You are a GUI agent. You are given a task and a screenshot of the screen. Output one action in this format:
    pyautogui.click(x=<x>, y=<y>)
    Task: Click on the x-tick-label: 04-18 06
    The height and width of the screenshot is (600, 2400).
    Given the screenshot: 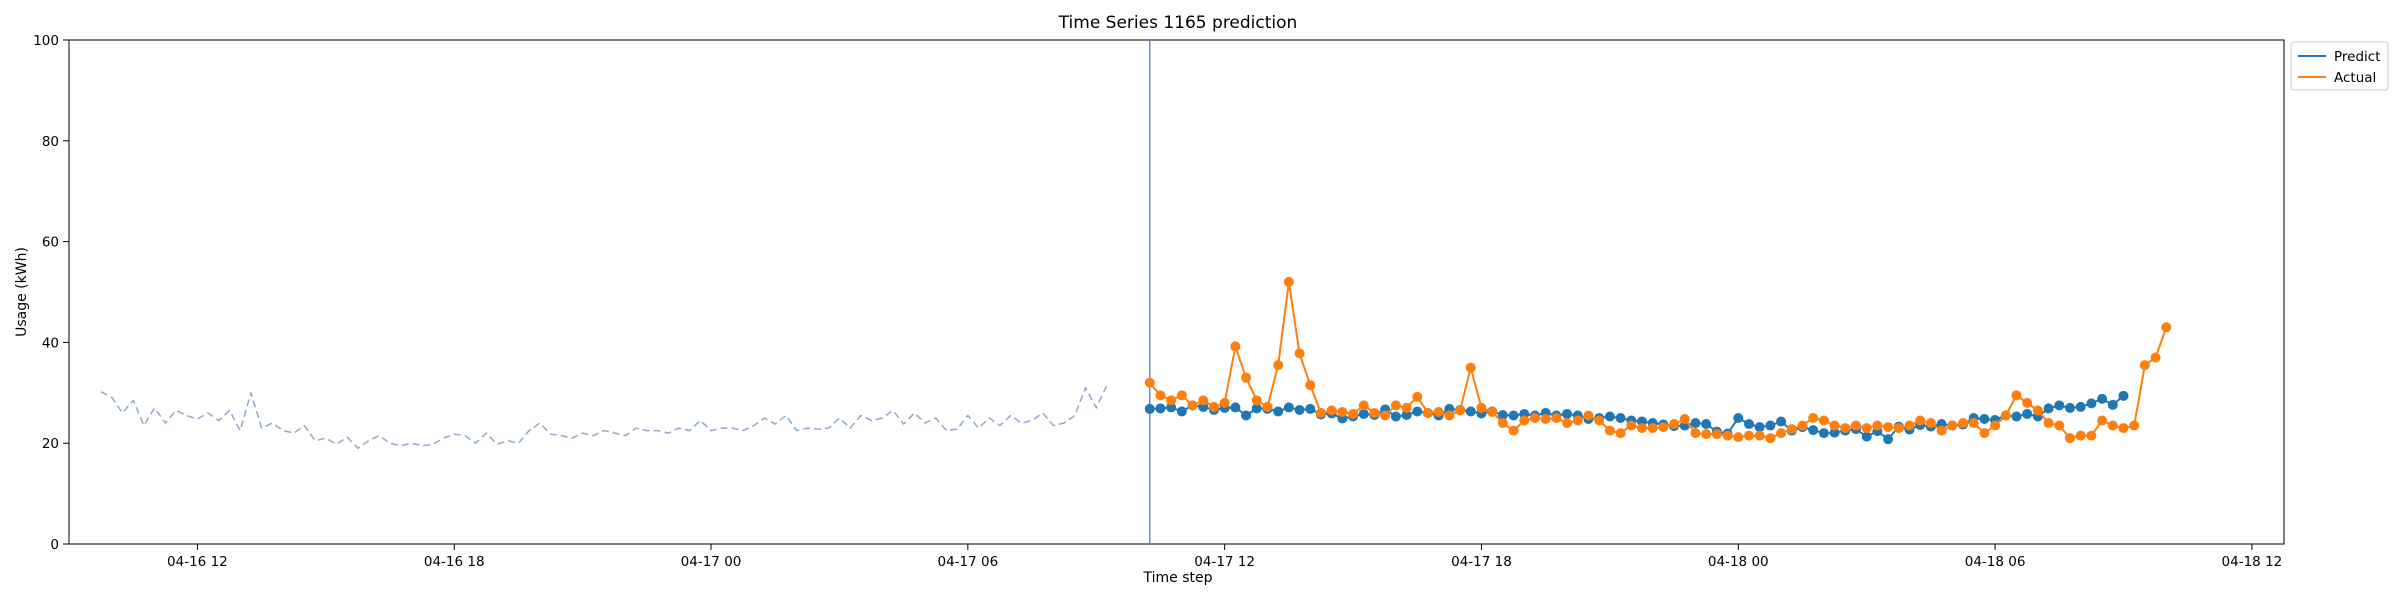 What is the action you would take?
    pyautogui.click(x=1995, y=562)
    